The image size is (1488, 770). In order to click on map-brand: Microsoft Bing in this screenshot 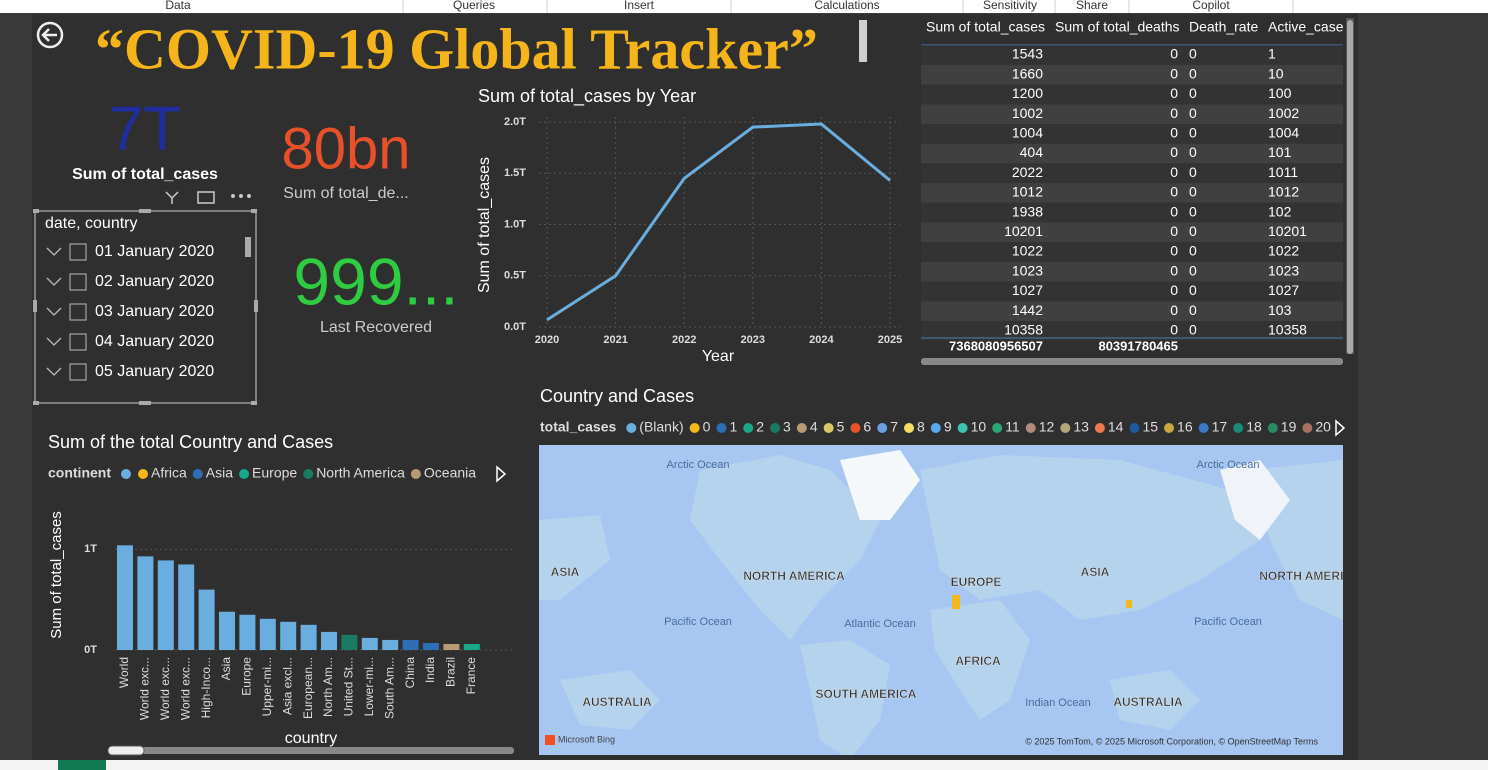, I will do `click(586, 739)`.